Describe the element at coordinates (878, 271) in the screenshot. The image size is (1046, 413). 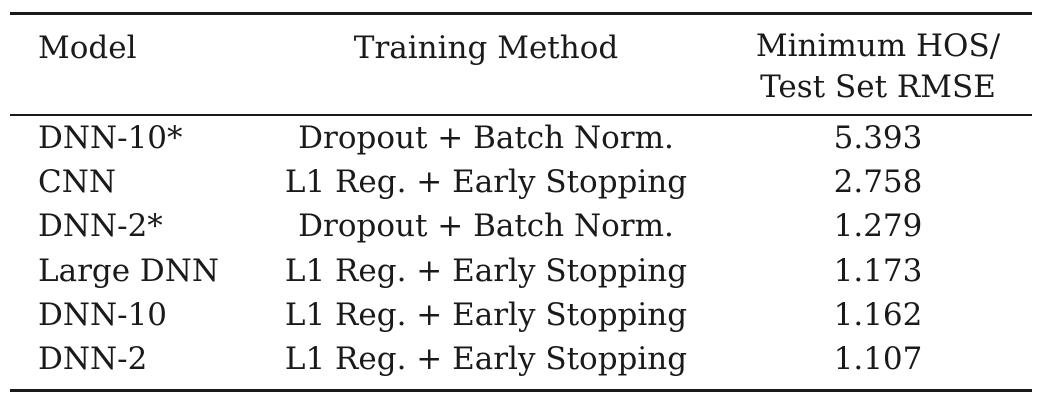
I see `row-rmse: 1.173` at that location.